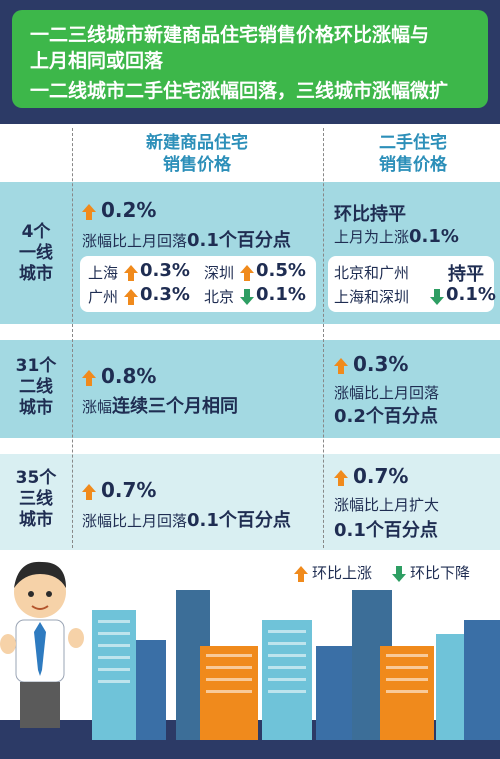 The width and height of the screenshot is (500, 759). What do you see at coordinates (135, 241) in the screenshot?
I see `tier1-new-desc-text: 涨幅比上月回落` at bounding box center [135, 241].